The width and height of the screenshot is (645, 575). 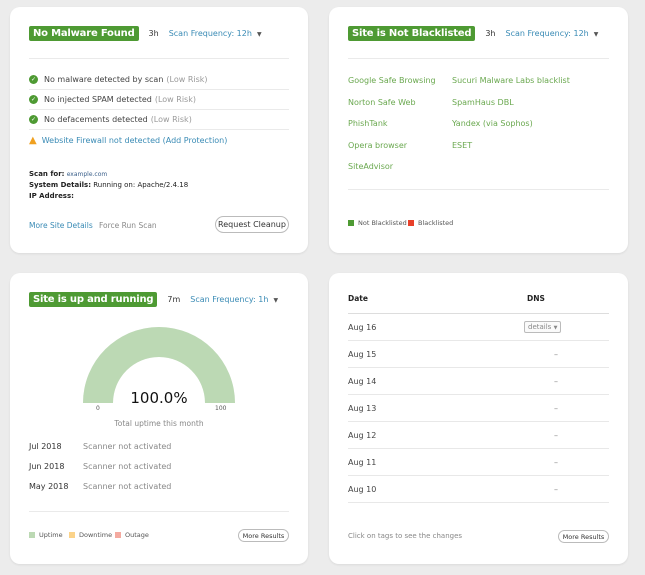 I want to click on table-row: Aug 14 –, so click(x=478, y=381).